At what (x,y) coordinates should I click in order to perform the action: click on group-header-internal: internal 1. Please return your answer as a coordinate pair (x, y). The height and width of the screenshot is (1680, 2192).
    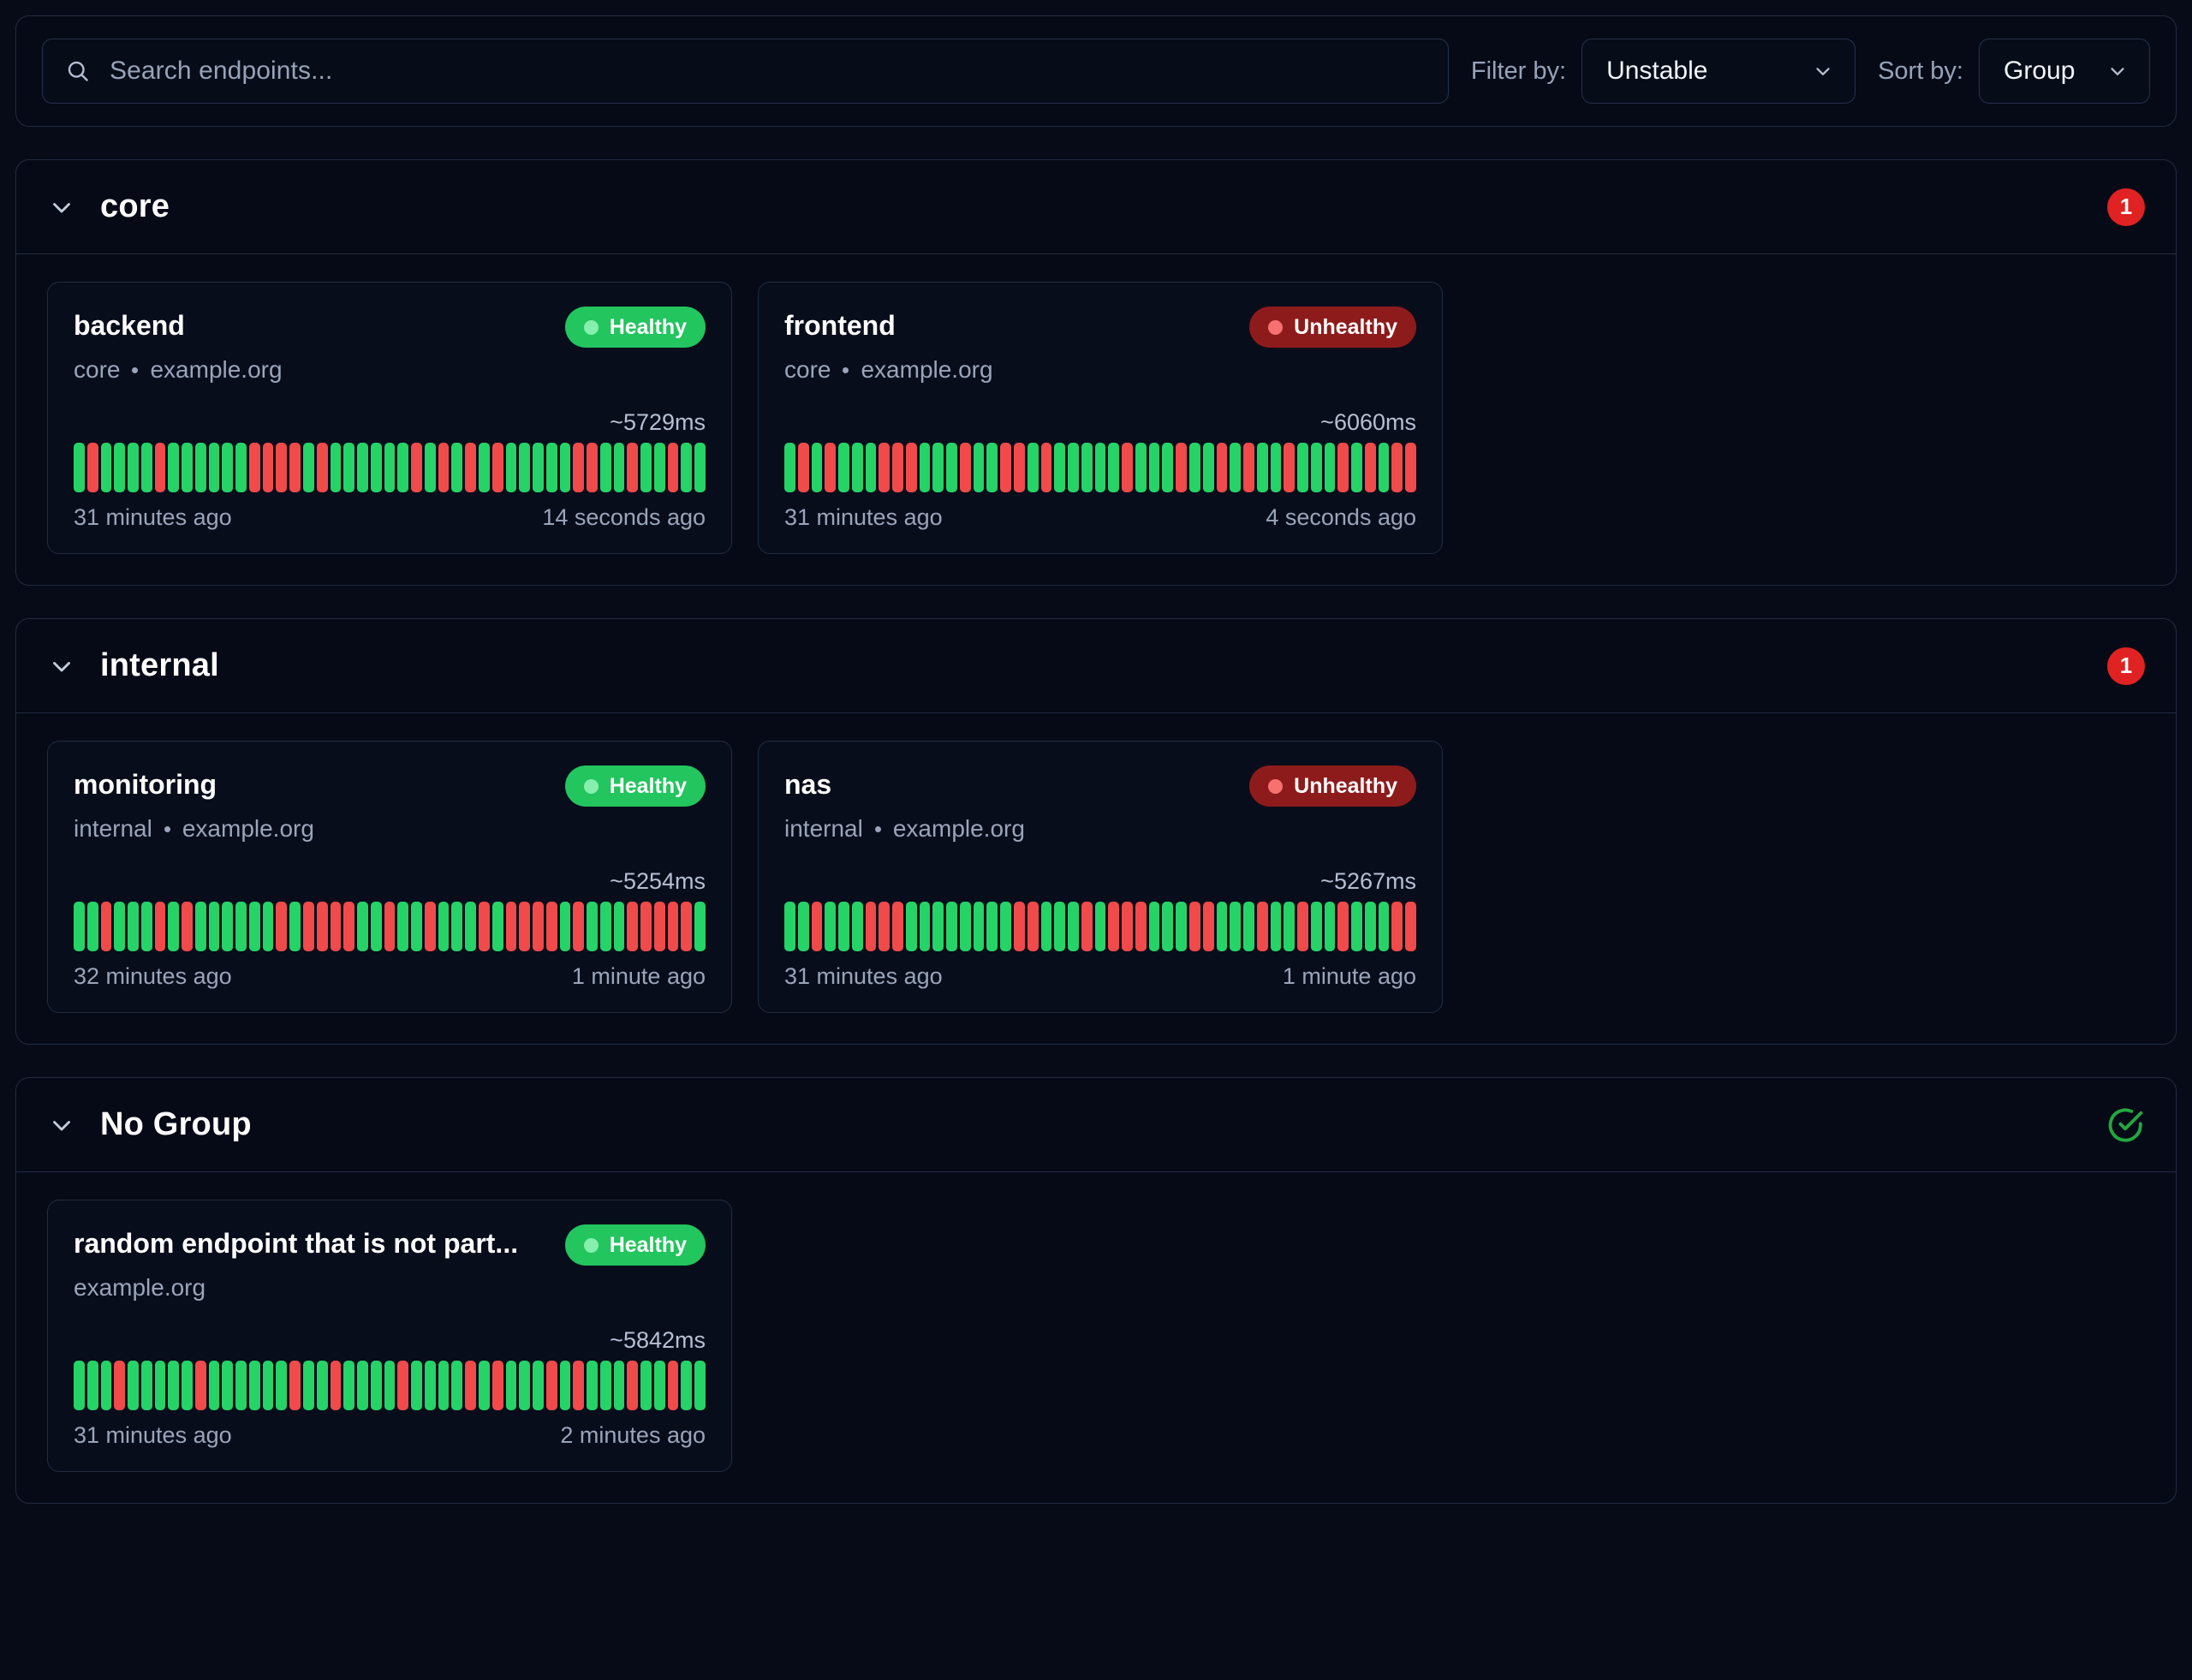
    Looking at the image, I should click on (1096, 666).